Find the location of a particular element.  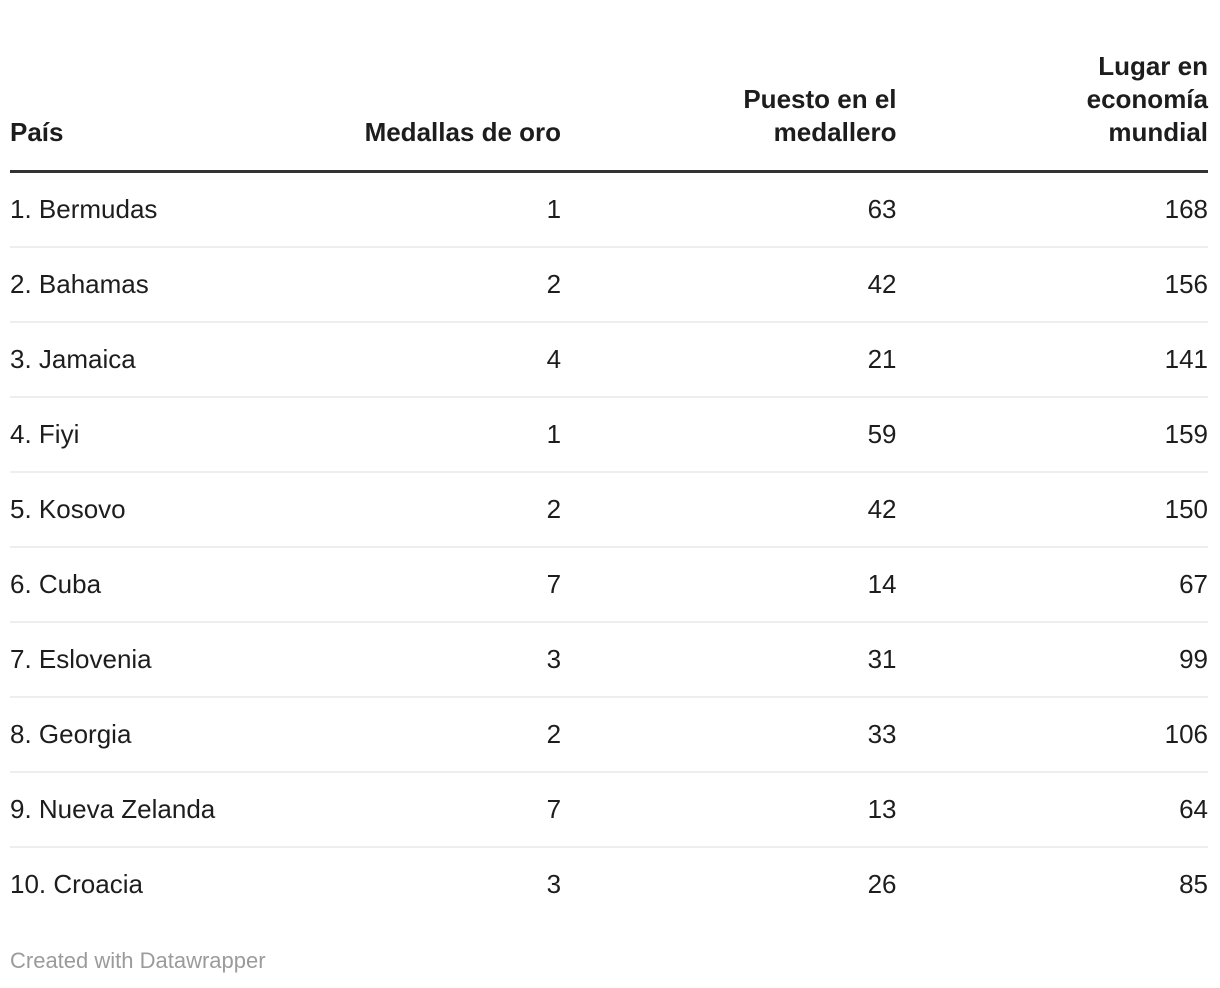

table-row-bahamas: 2. Bahamas 2 42 156 is located at coordinates (609, 284).